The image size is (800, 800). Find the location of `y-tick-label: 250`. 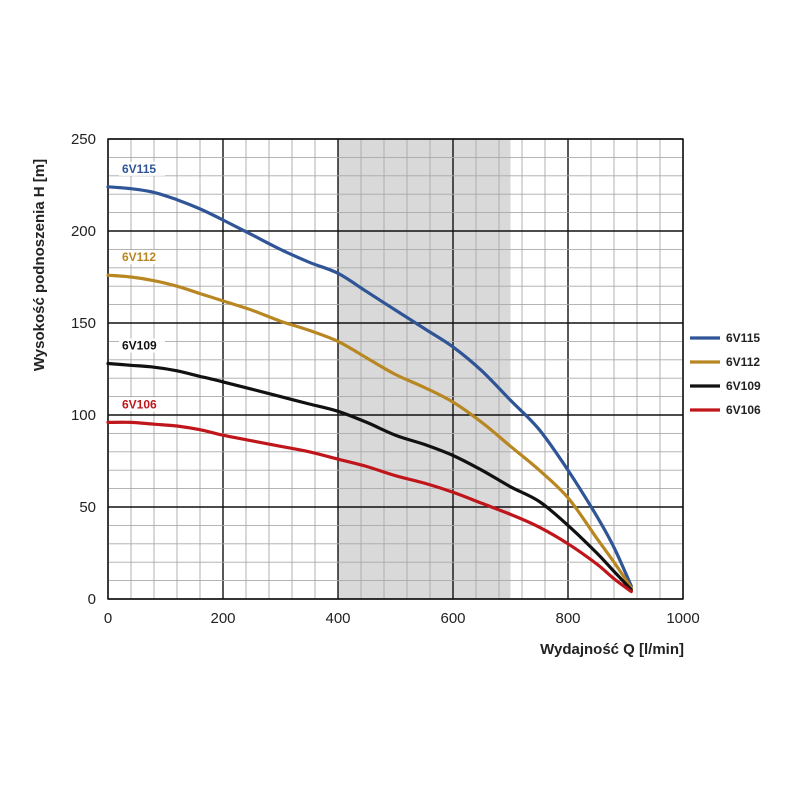

y-tick-label: 250 is located at coordinates (83, 139).